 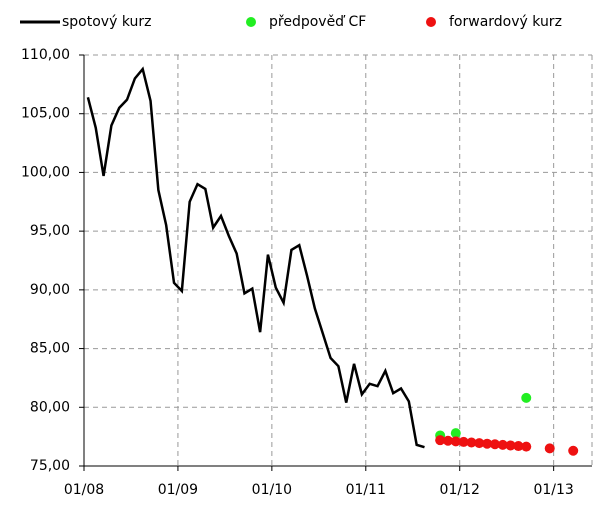 I want to click on x-tick-label: 01/09, so click(x=178, y=490).